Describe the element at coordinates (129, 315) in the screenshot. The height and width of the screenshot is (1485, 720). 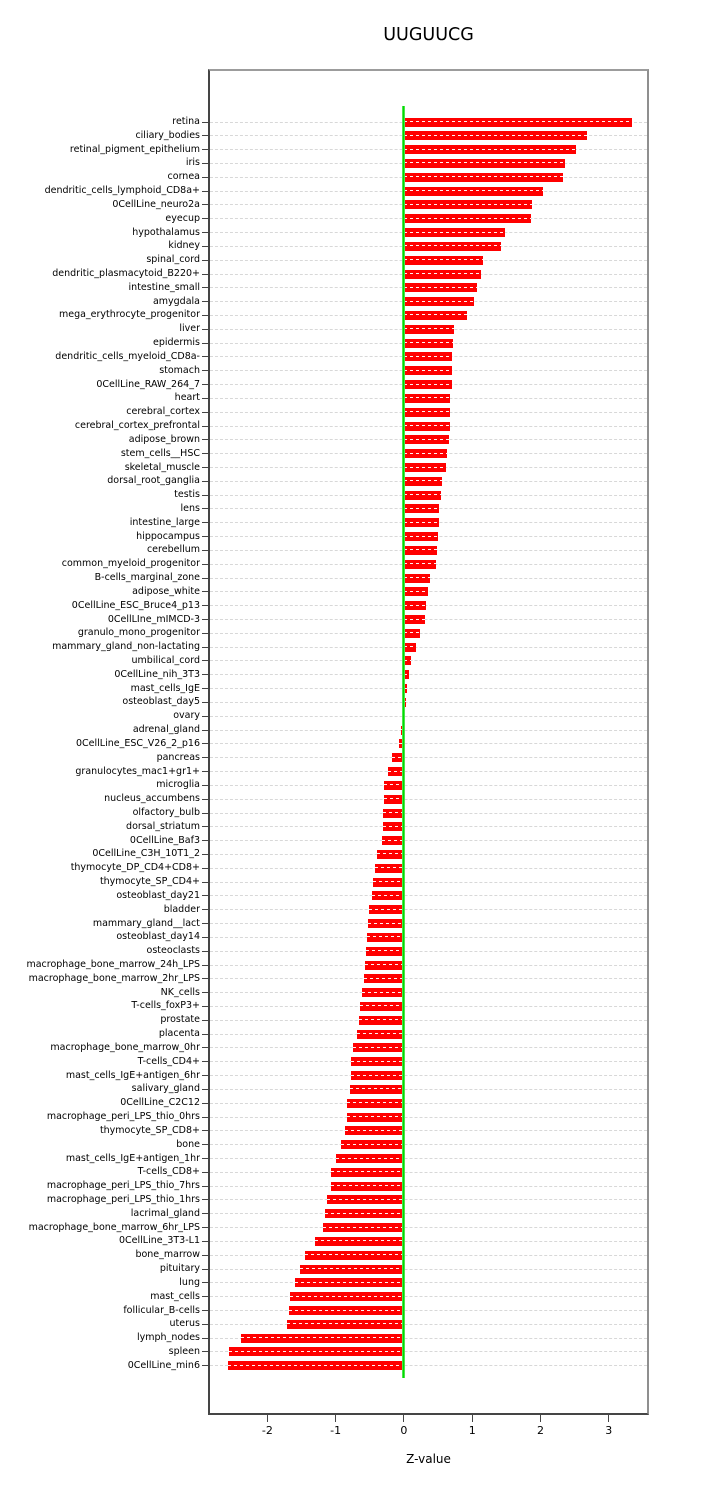
I see `category-label: mega_erythrocyte_progenitor` at that location.